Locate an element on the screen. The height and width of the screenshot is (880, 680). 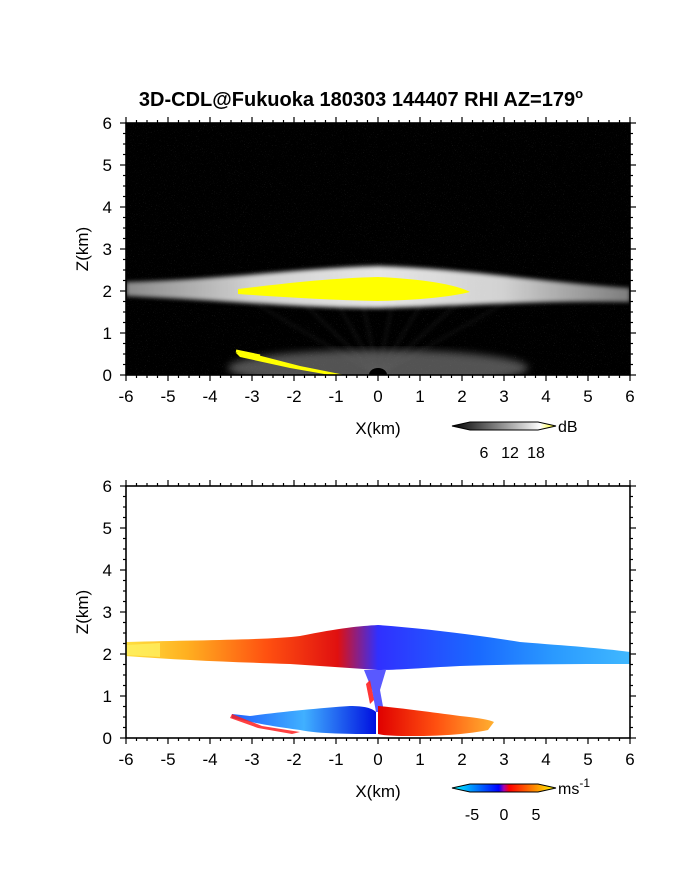
colorbar-unit: dB is located at coordinates (568, 427).